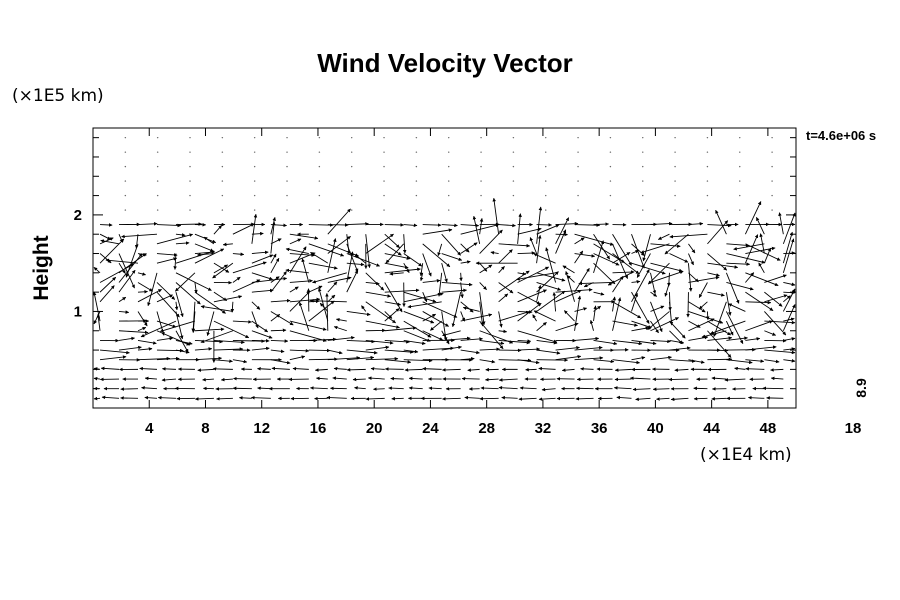 This screenshot has height=600, width=900. I want to click on x-tick-label: 40, so click(655, 428).